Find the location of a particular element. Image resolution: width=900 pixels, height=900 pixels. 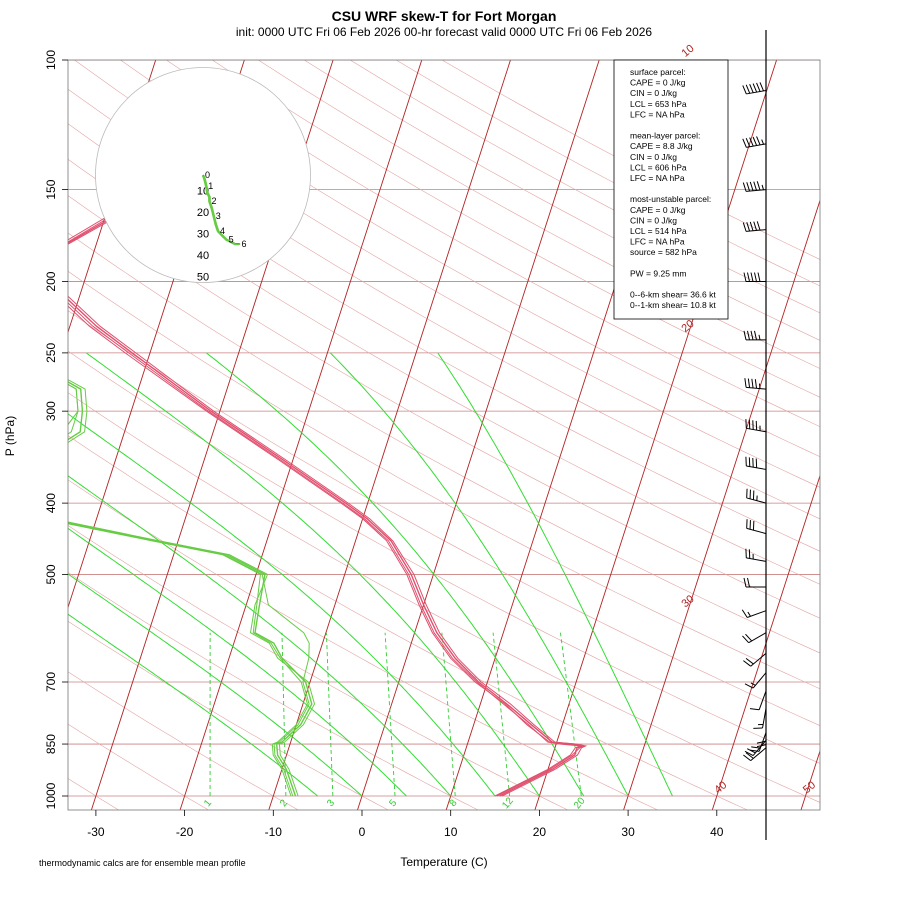

x-tick-label: 10 is located at coordinates (451, 832).